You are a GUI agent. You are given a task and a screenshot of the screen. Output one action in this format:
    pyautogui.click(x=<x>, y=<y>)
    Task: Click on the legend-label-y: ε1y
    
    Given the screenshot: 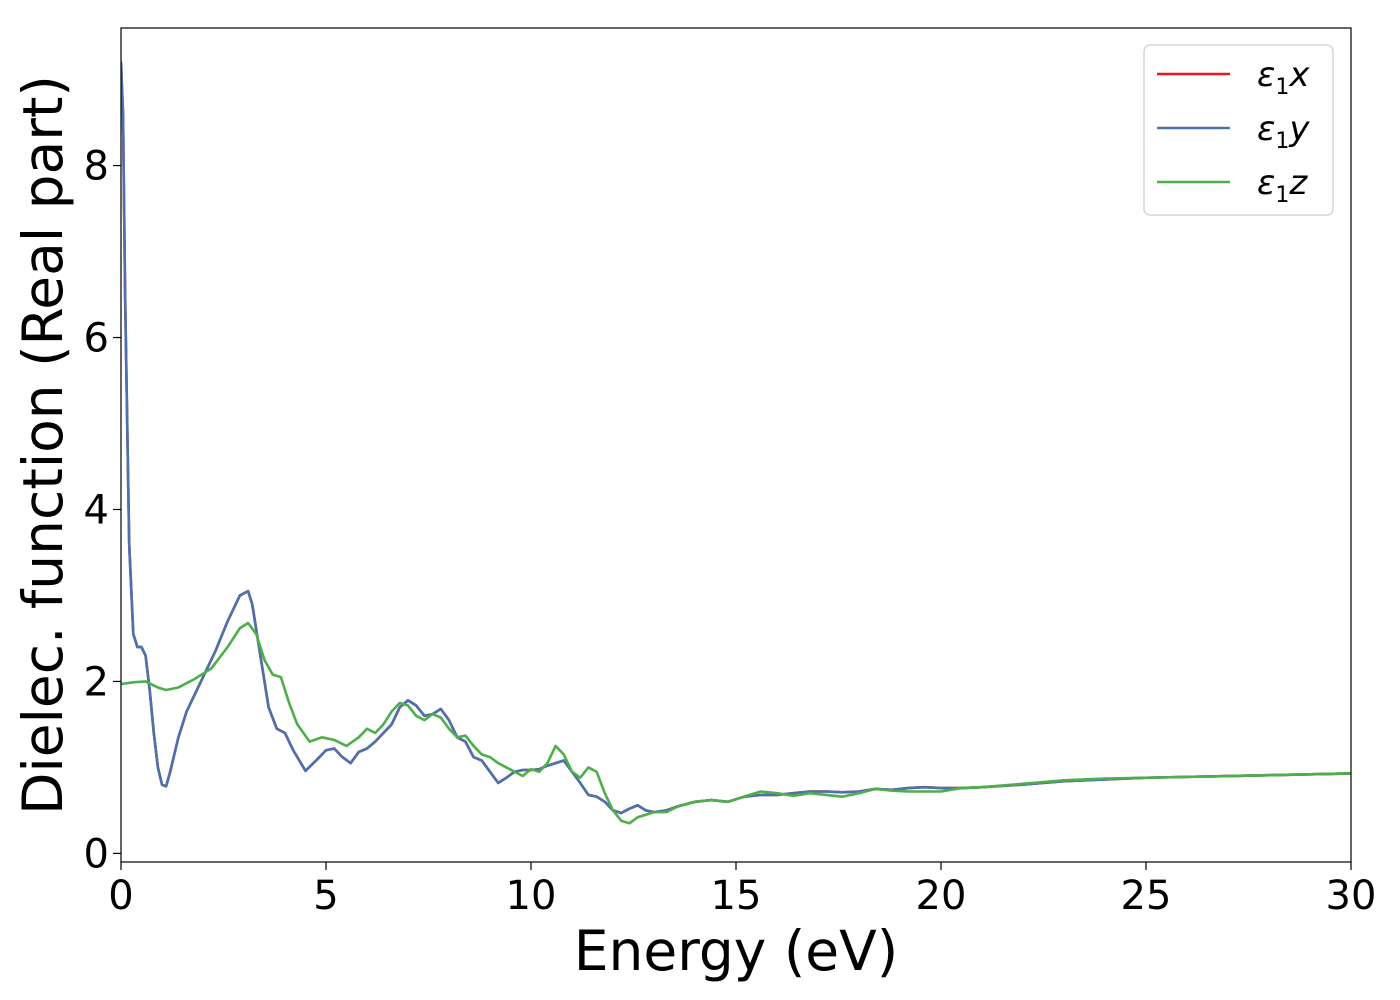 What is the action you would take?
    pyautogui.click(x=1283, y=131)
    